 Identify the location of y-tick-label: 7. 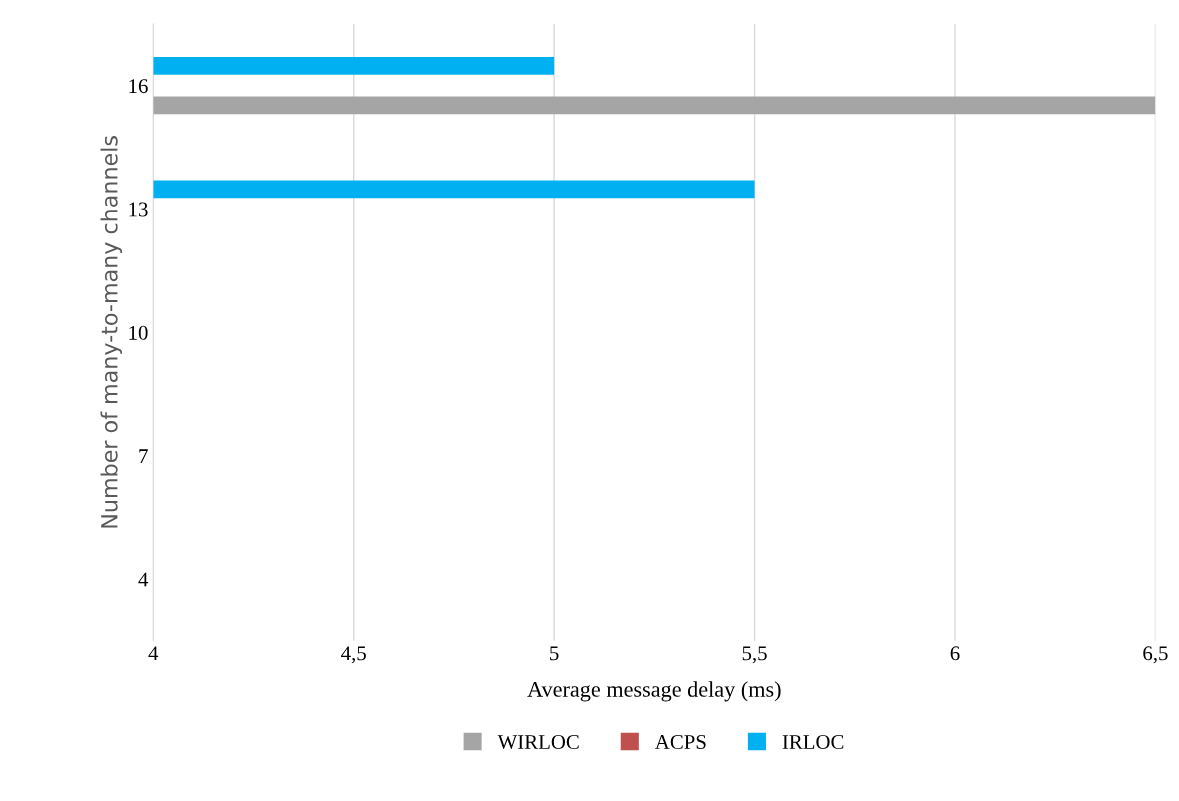
(143, 456).